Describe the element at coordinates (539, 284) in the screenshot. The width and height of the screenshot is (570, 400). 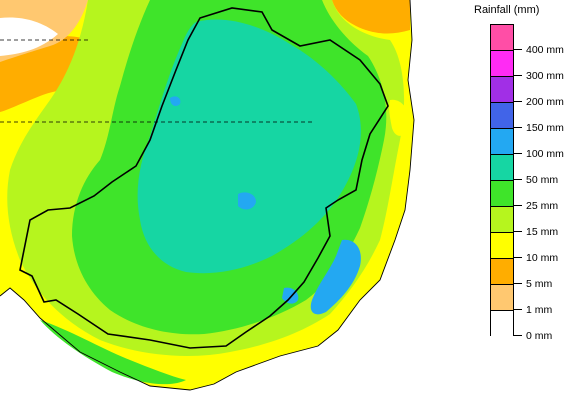
I see `legend-label: 5 mm` at that location.